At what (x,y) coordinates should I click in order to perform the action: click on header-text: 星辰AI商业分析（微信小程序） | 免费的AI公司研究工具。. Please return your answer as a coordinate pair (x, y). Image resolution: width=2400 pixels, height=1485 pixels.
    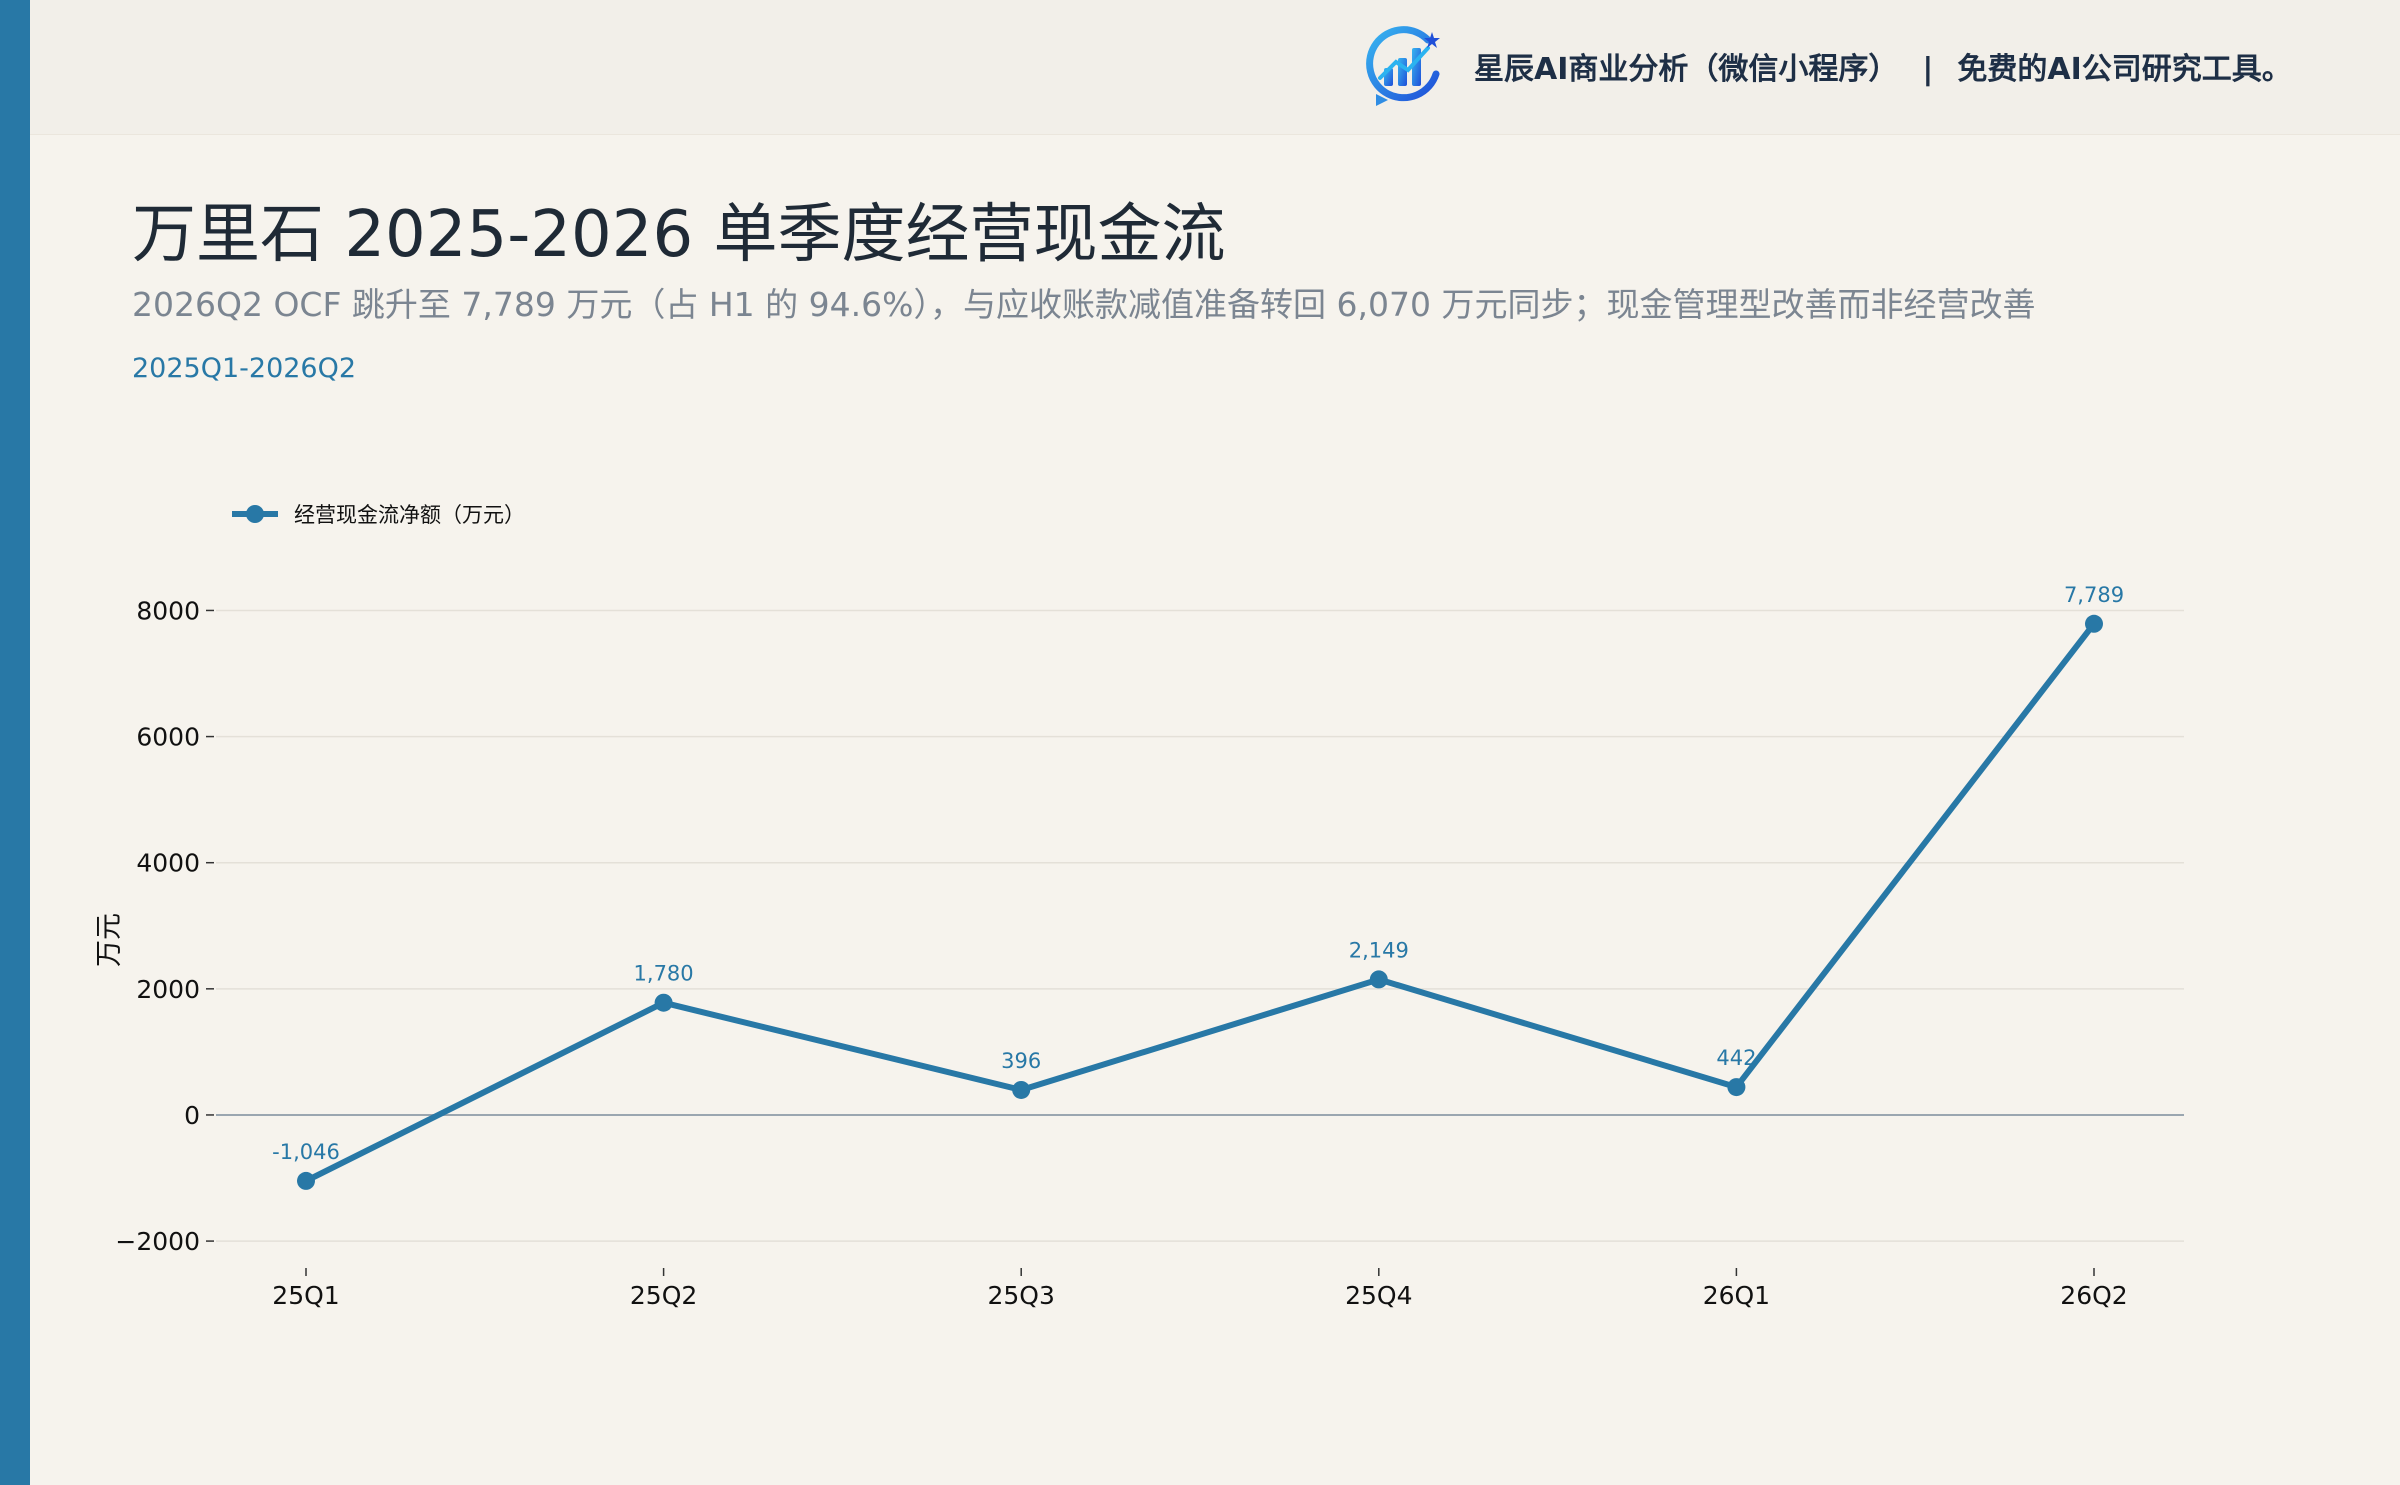
    Looking at the image, I should click on (1924, 70).